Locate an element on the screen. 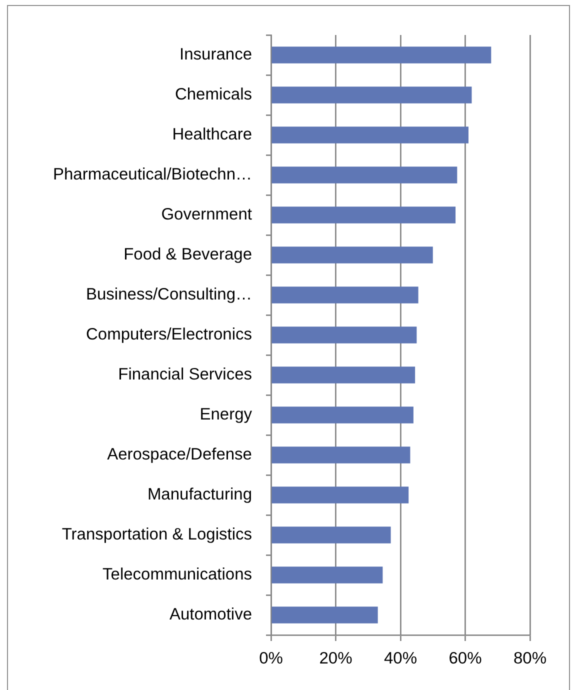 This screenshot has width=573, height=690. x-tick-label: 20% is located at coordinates (336, 658).